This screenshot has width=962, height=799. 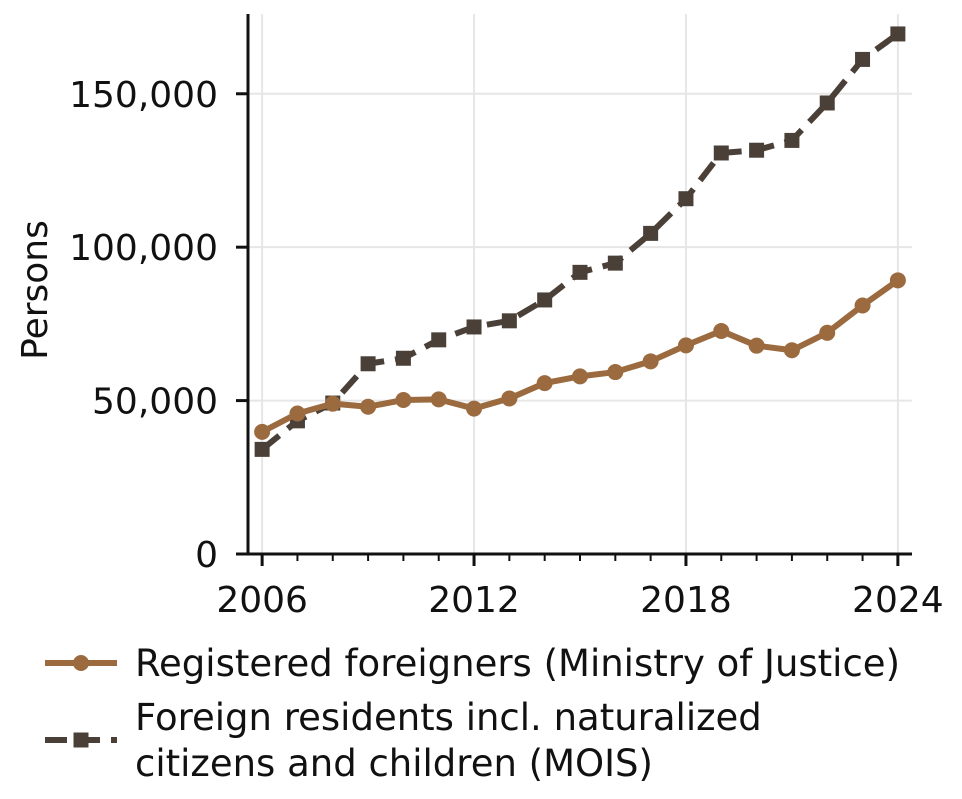 What do you see at coordinates (686, 600) in the screenshot?
I see `x-tick-label: 2018` at bounding box center [686, 600].